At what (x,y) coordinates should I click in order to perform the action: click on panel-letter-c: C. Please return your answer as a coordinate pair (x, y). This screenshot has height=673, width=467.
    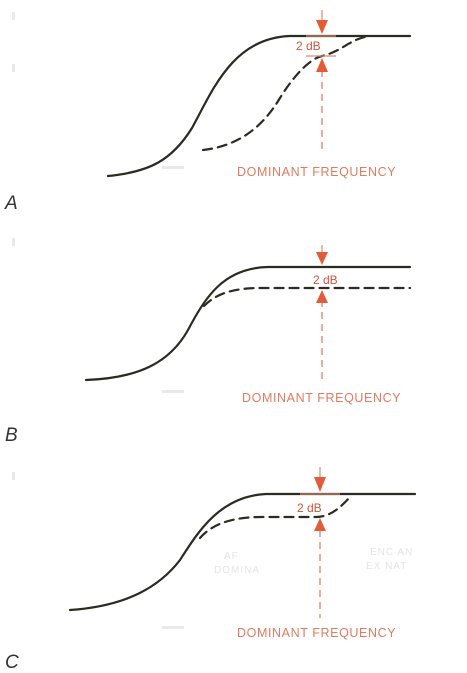
    Looking at the image, I should click on (12, 662).